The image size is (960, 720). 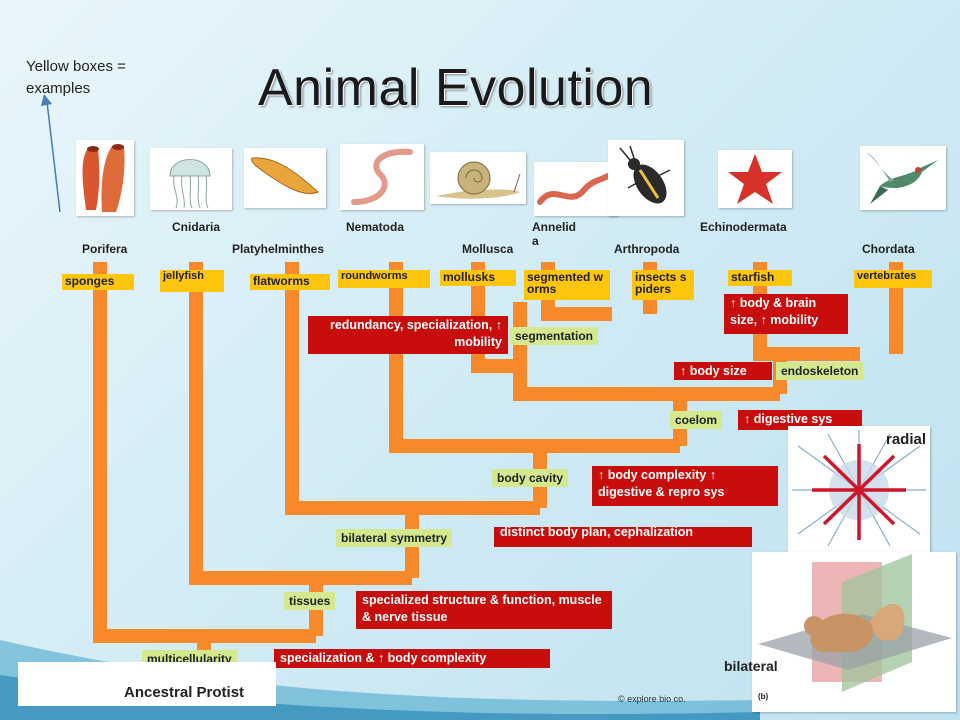 I want to click on phylum-arthropoda: Arthropoda, so click(x=647, y=249).